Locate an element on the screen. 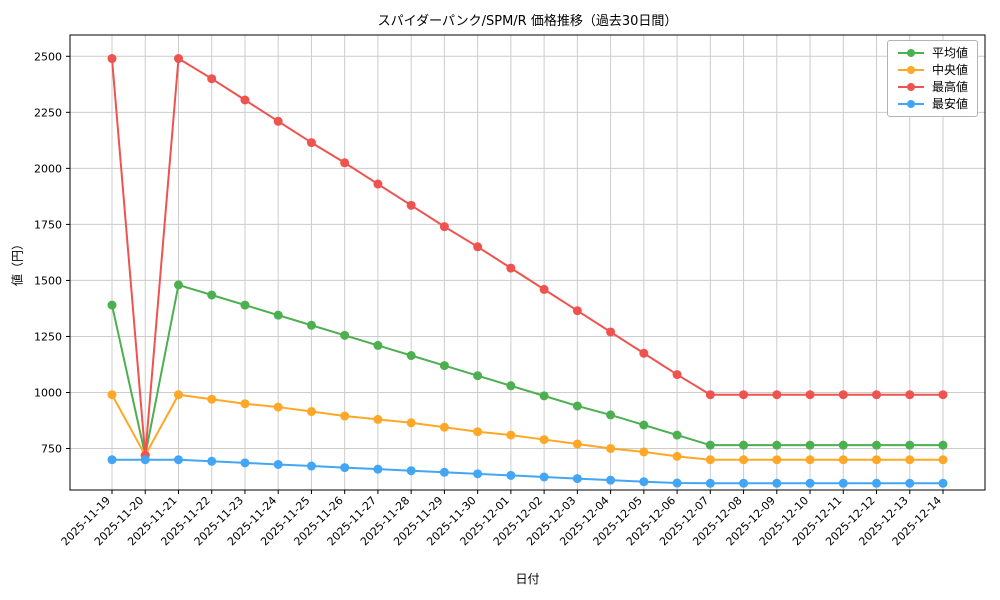 This screenshot has height=600, width=1000. legend-item-average: 平均値 is located at coordinates (932, 53).